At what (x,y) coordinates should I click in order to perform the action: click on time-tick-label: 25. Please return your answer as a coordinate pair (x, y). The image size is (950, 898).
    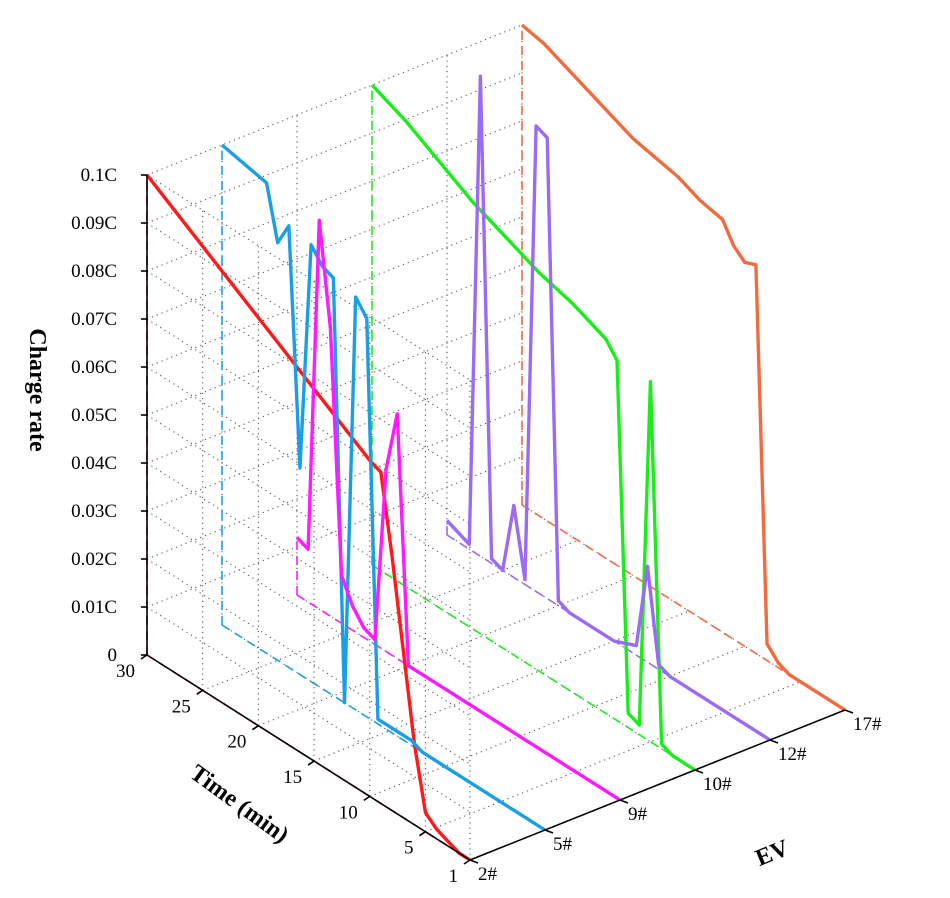
    Looking at the image, I should click on (181, 706).